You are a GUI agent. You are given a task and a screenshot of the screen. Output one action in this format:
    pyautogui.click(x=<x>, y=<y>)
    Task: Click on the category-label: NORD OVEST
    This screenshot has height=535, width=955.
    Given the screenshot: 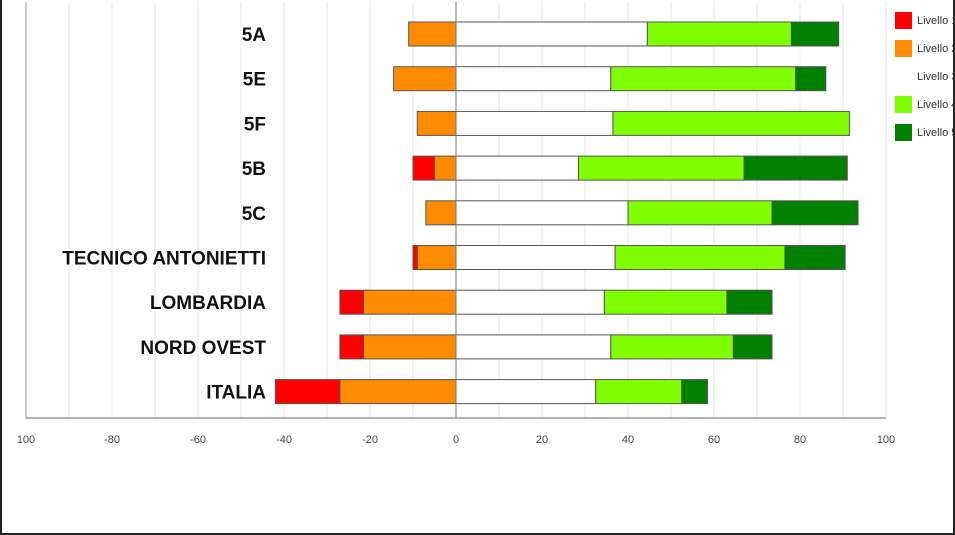 What is the action you would take?
    pyautogui.click(x=203, y=348)
    